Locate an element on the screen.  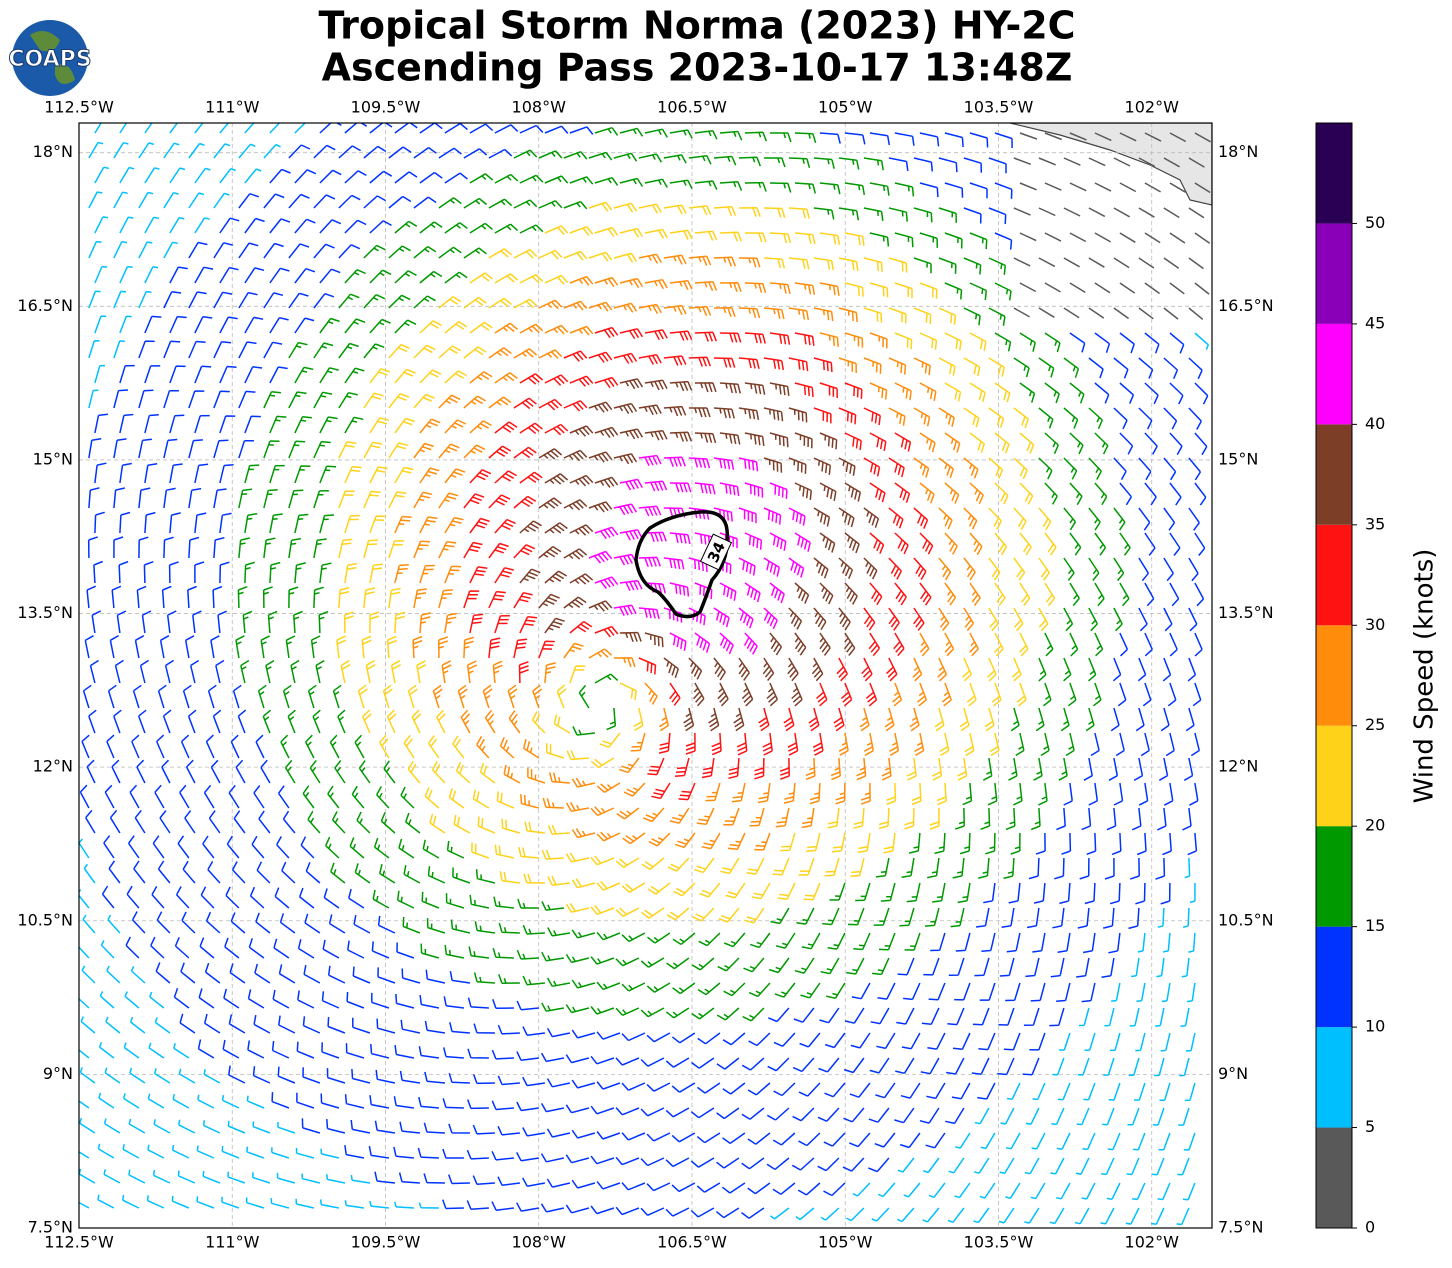
lat-label: 16.5°N is located at coordinates (1246, 305).